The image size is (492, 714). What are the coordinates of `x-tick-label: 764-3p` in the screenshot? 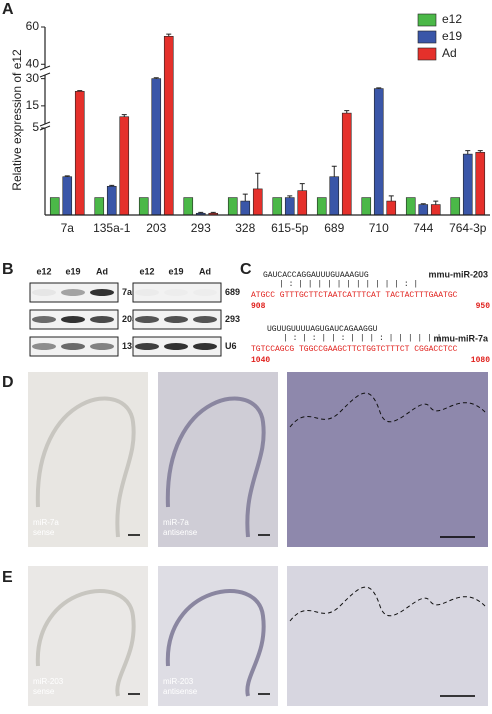 It's located at (468, 228).